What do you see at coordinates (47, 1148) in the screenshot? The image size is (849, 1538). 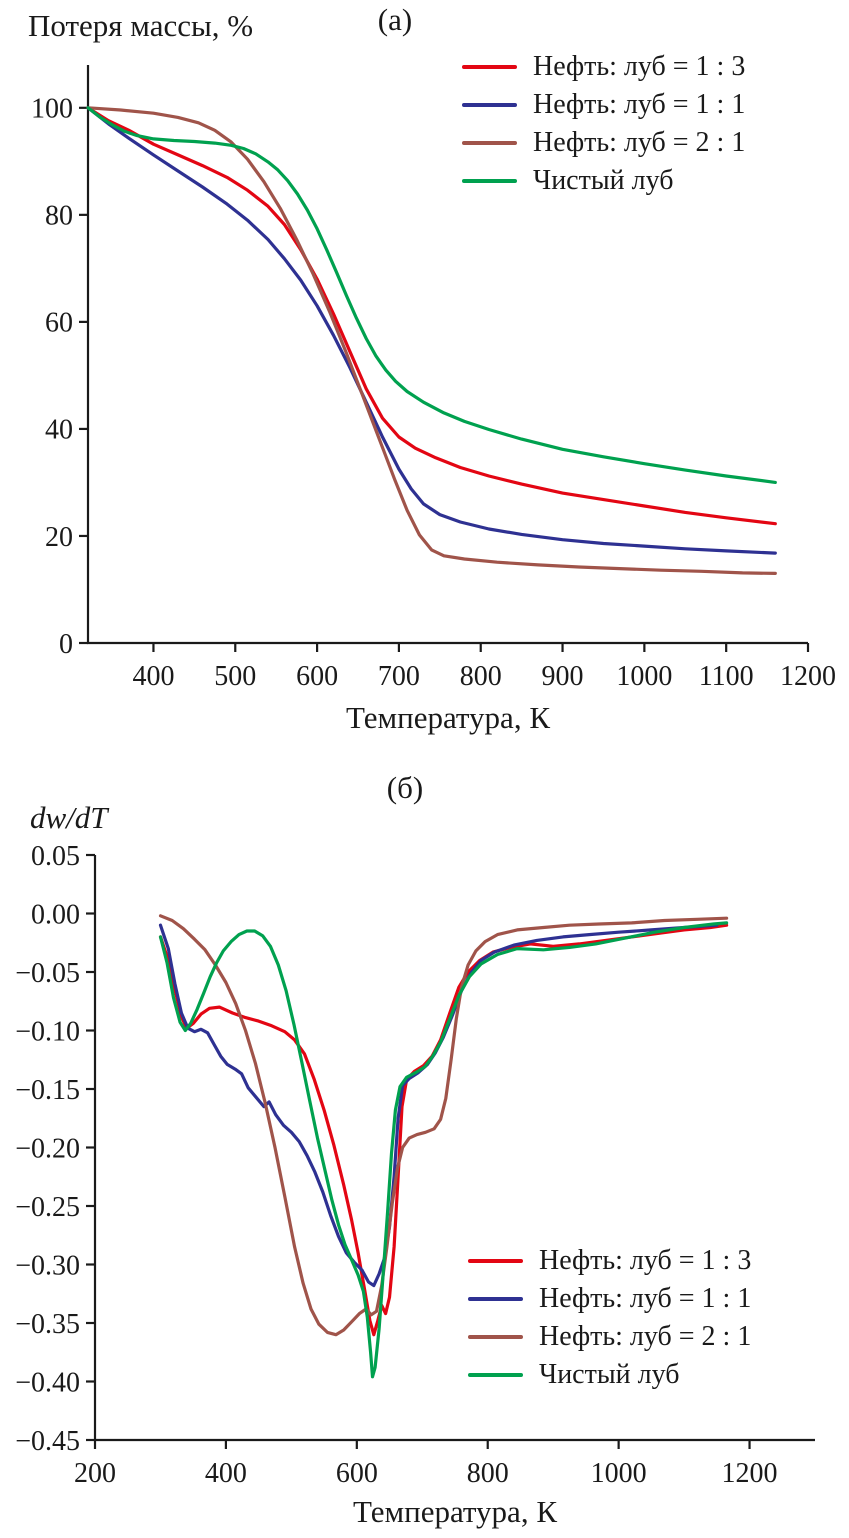 I see `y-tick-label: −0.20` at bounding box center [47, 1148].